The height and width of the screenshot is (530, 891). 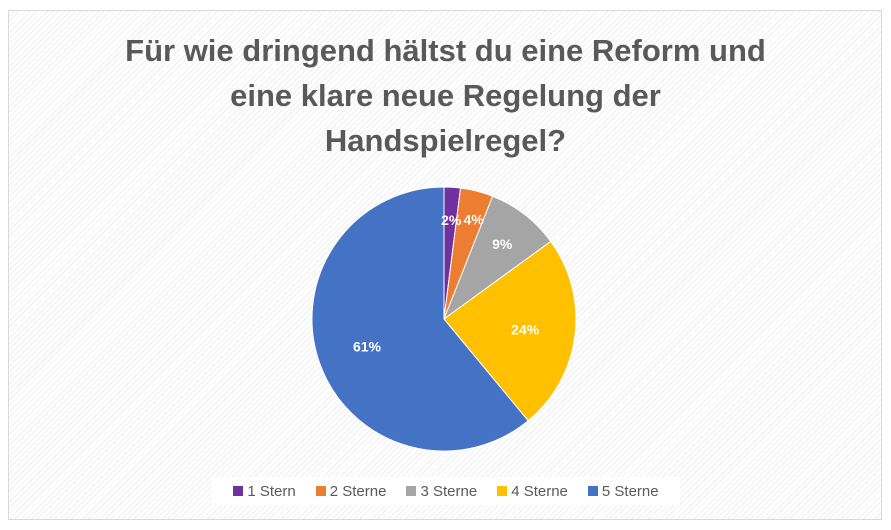 What do you see at coordinates (358, 491) in the screenshot?
I see `legend-label: 2 Sterne` at bounding box center [358, 491].